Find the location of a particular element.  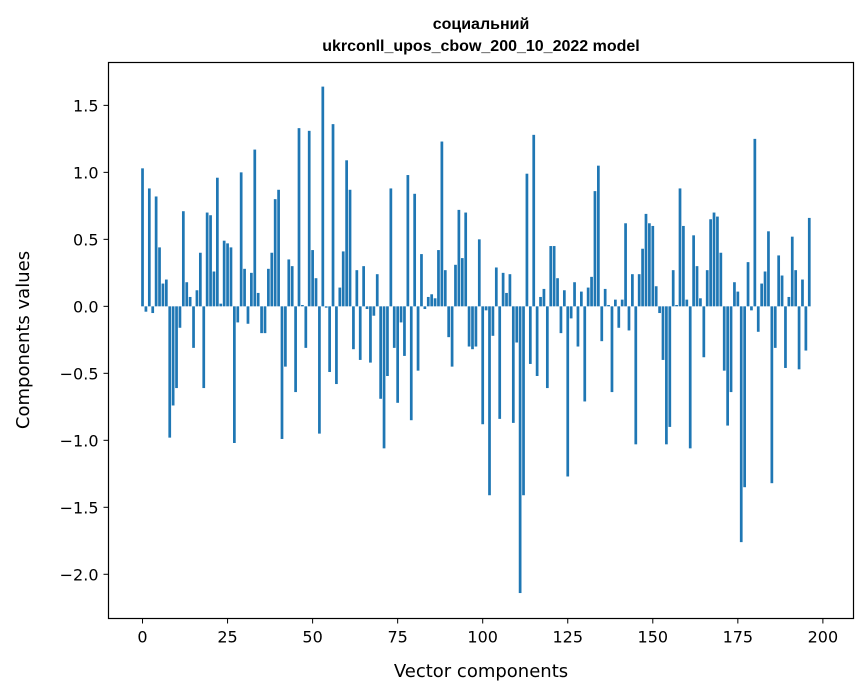

y-tick-label: 0.0 is located at coordinates (85, 306).